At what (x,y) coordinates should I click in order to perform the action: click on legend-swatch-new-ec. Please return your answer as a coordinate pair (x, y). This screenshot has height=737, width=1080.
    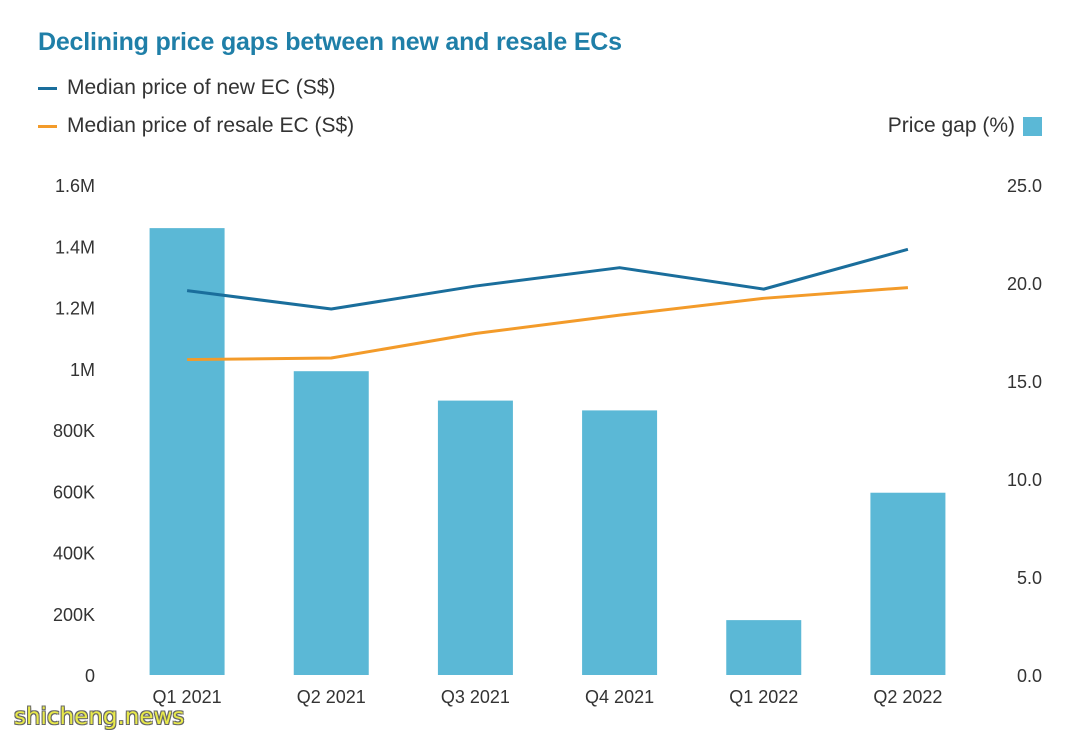
    Looking at the image, I should click on (47, 88).